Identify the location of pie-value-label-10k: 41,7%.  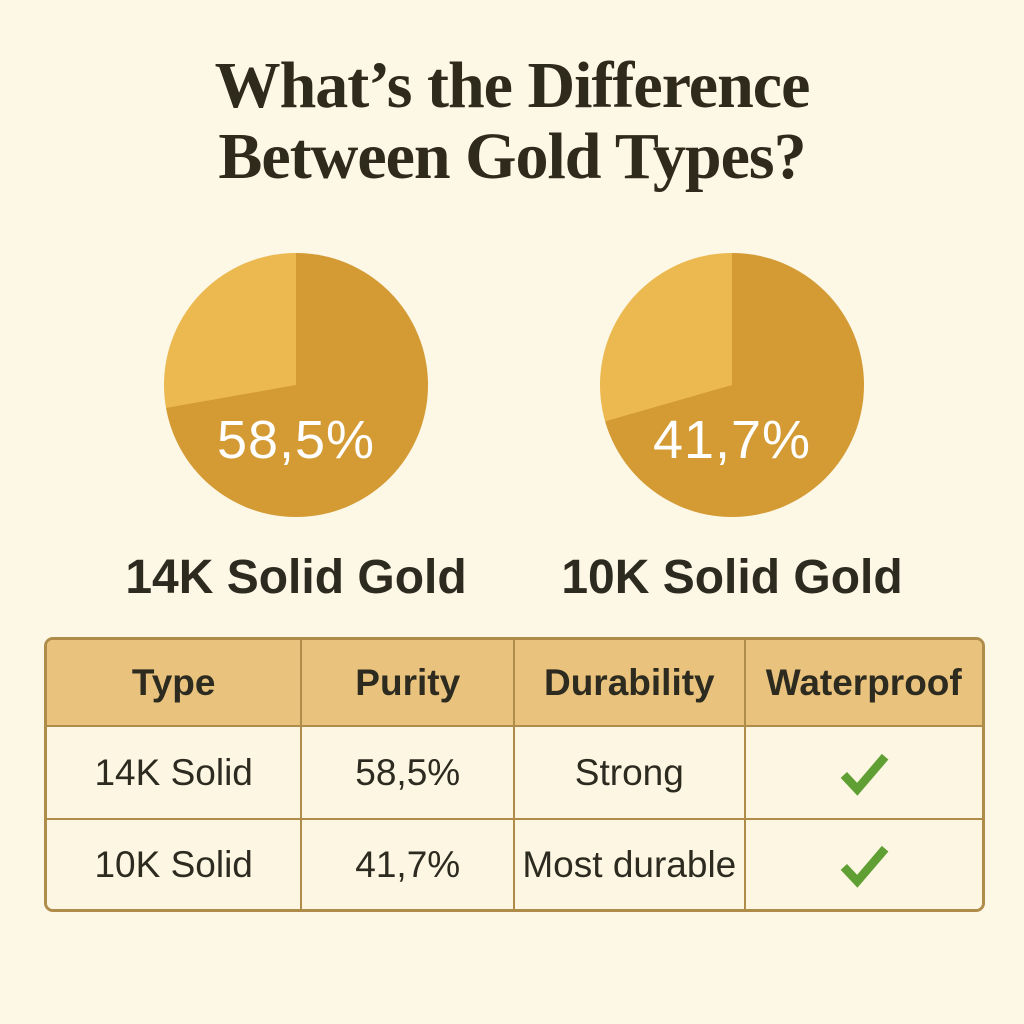
(732, 440).